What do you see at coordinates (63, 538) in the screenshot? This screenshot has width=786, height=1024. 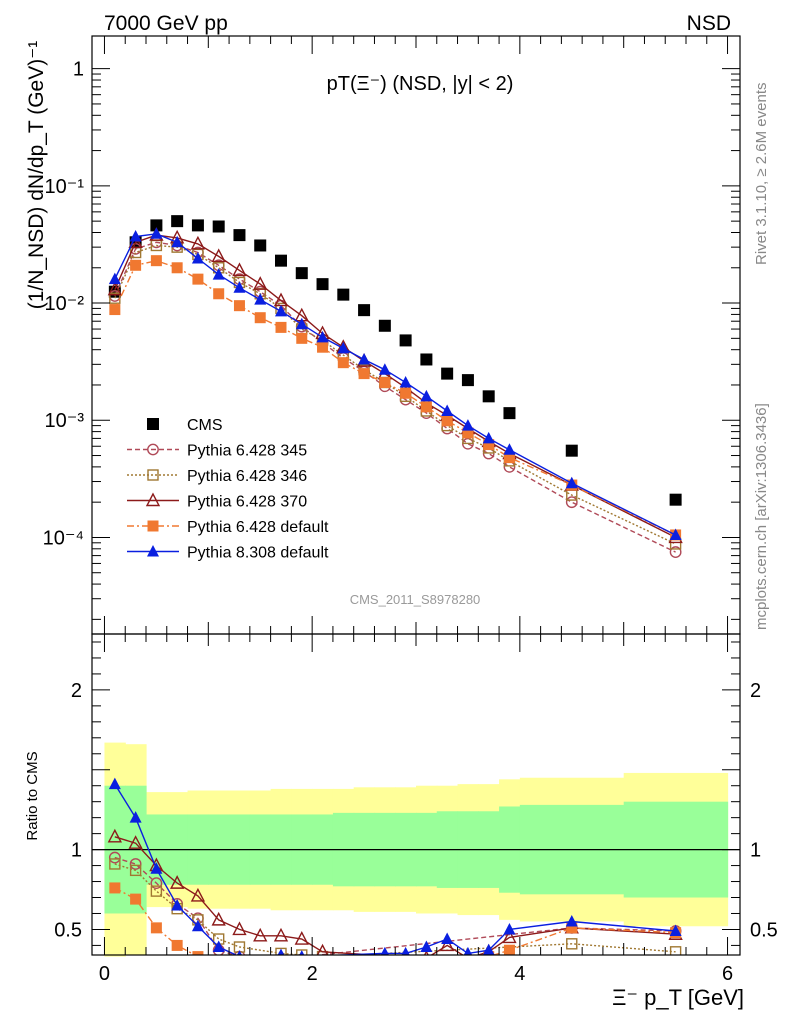 I see `y-tick-label: 10⁻⁴` at bounding box center [63, 538].